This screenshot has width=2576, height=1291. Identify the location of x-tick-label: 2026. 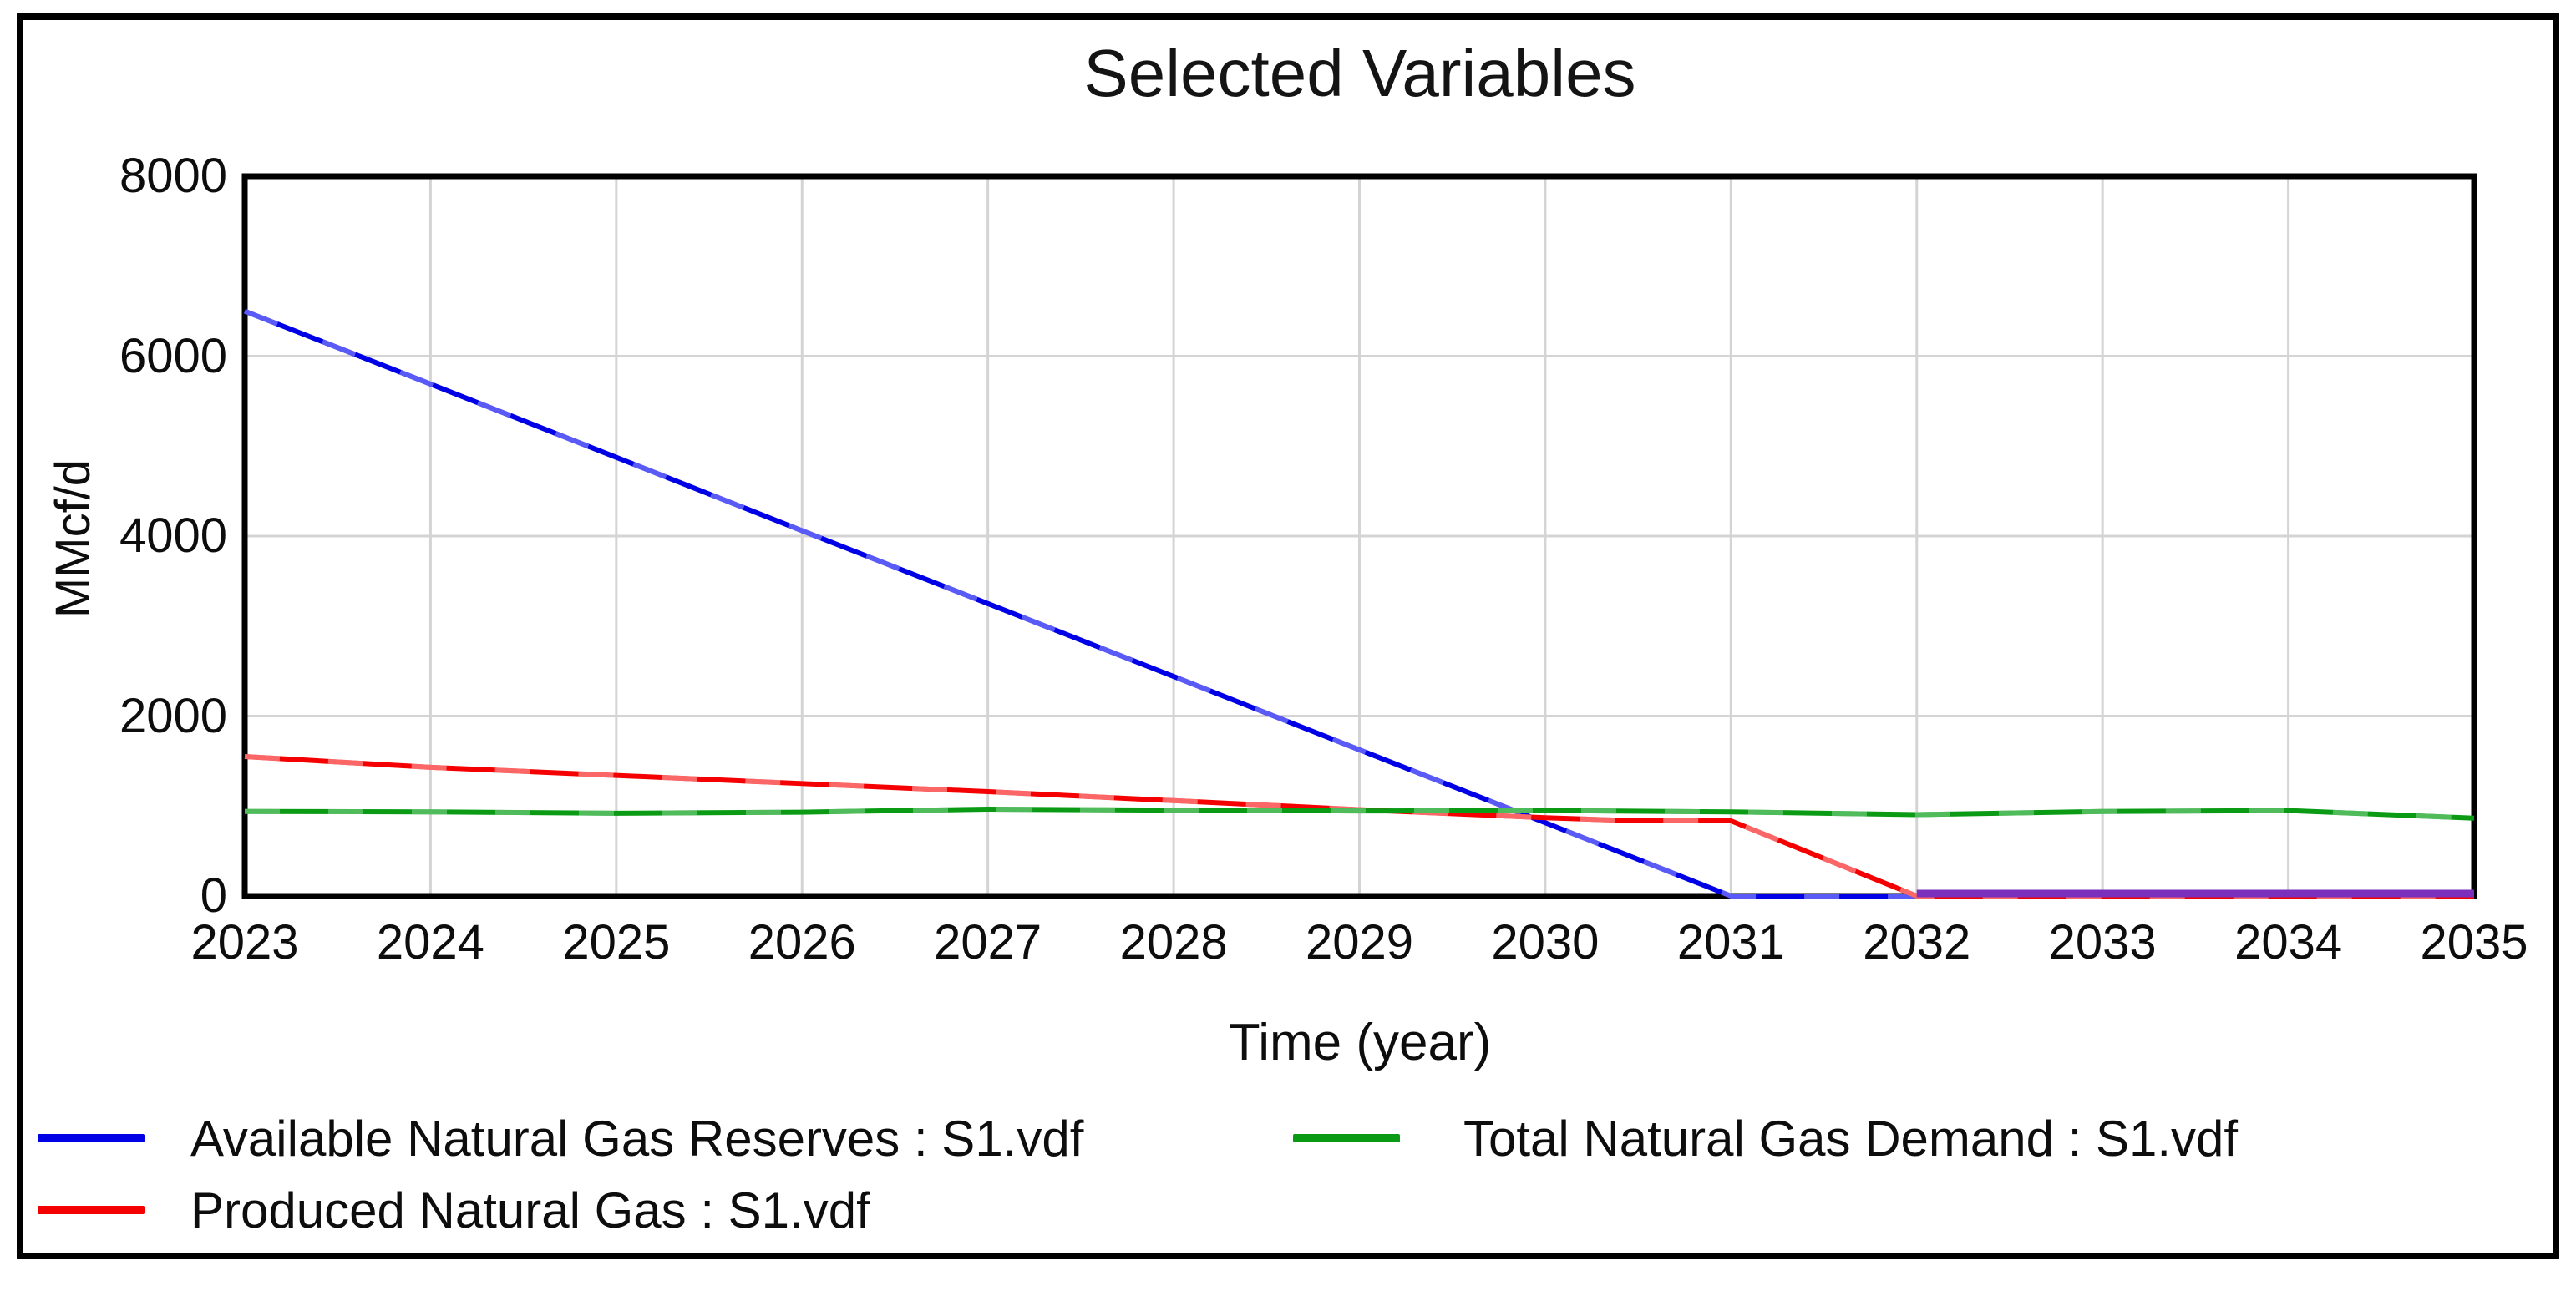
(802, 942).